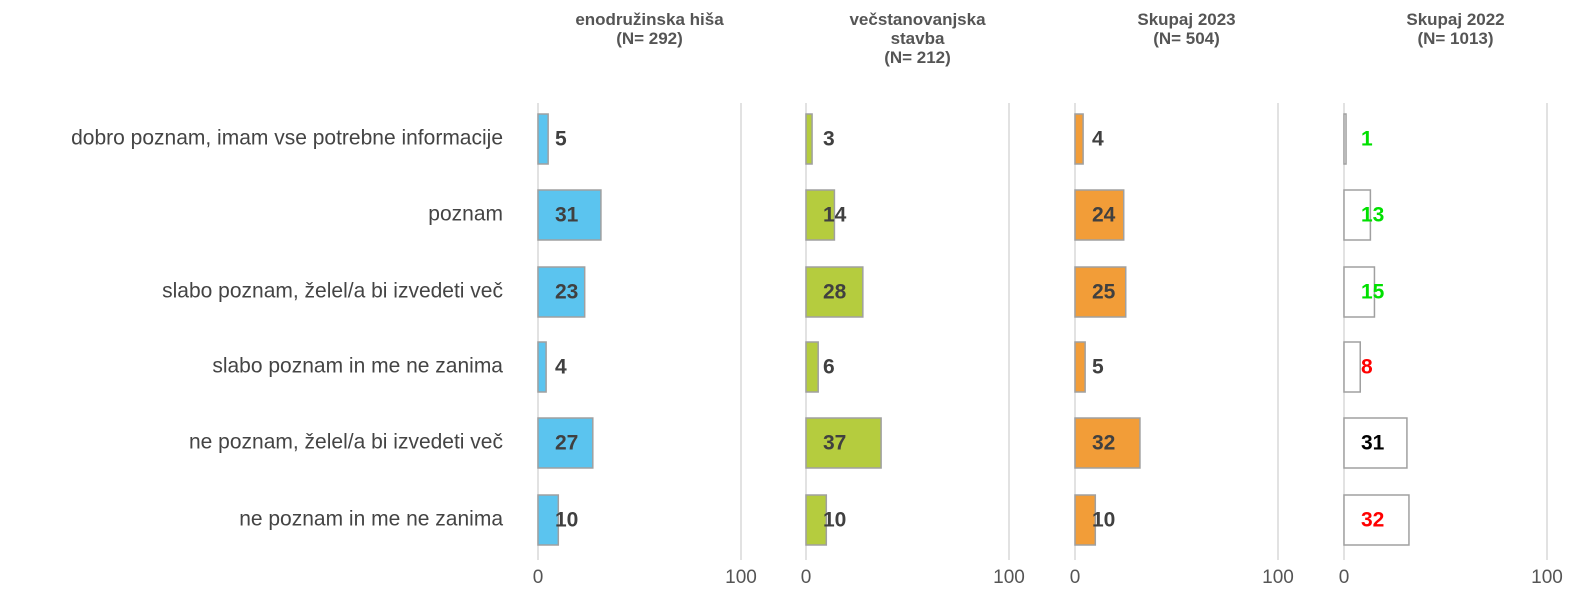 This screenshot has width=1583, height=594. Describe the element at coordinates (917, 57) in the screenshot. I see `subtitle: (N= 212)` at that location.